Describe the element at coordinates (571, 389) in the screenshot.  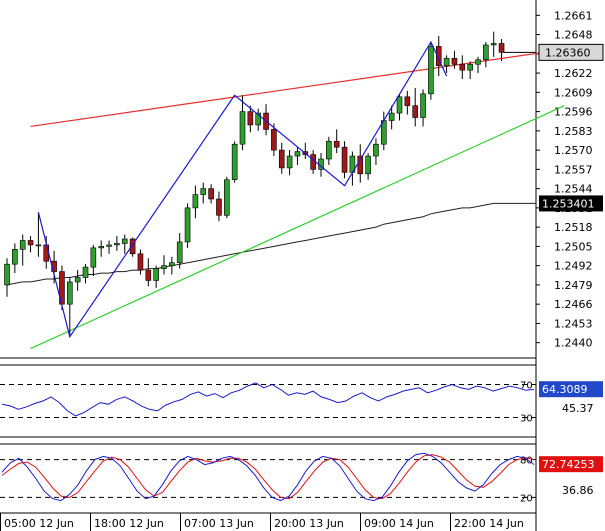
I see `rsi-current-box` at that location.